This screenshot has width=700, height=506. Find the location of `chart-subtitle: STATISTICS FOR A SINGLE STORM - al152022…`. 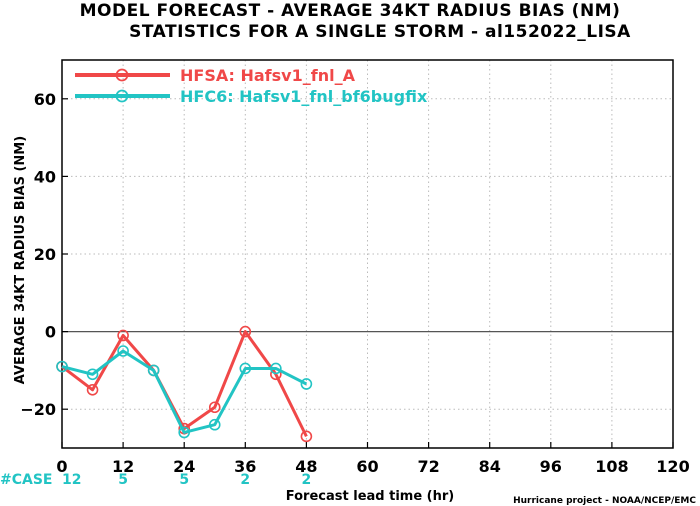

chart-subtitle: STATISTICS FOR A SINGLE STORM - al152022… is located at coordinates (380, 32).